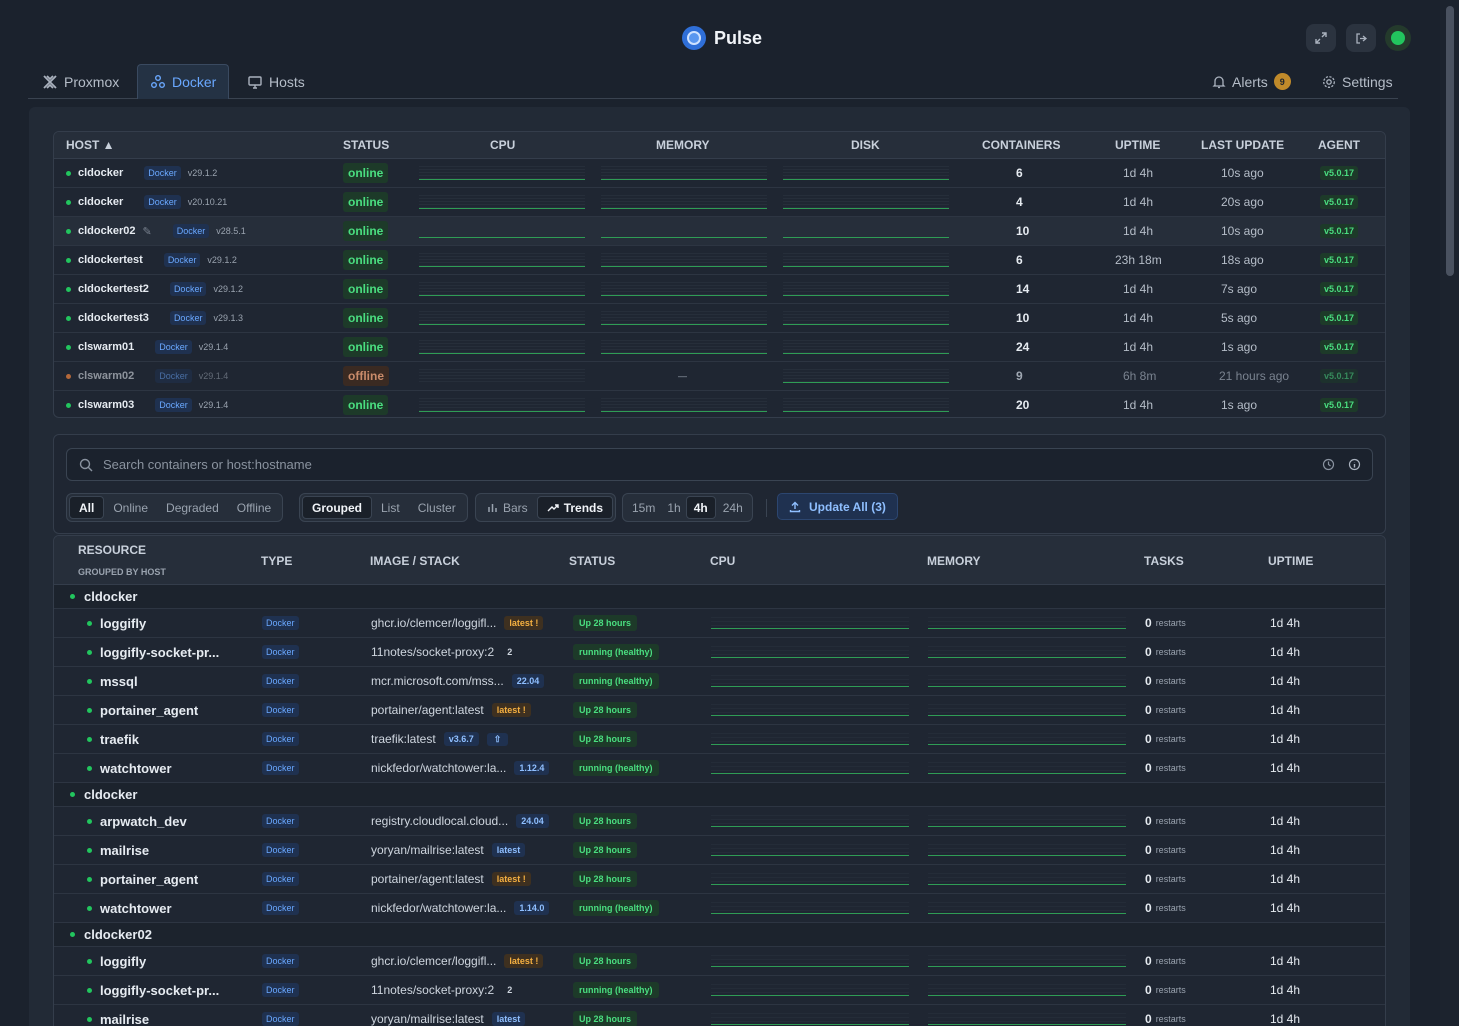  What do you see at coordinates (1243, 145) in the screenshot?
I see `col-last-update-header: LAST UPDATE` at bounding box center [1243, 145].